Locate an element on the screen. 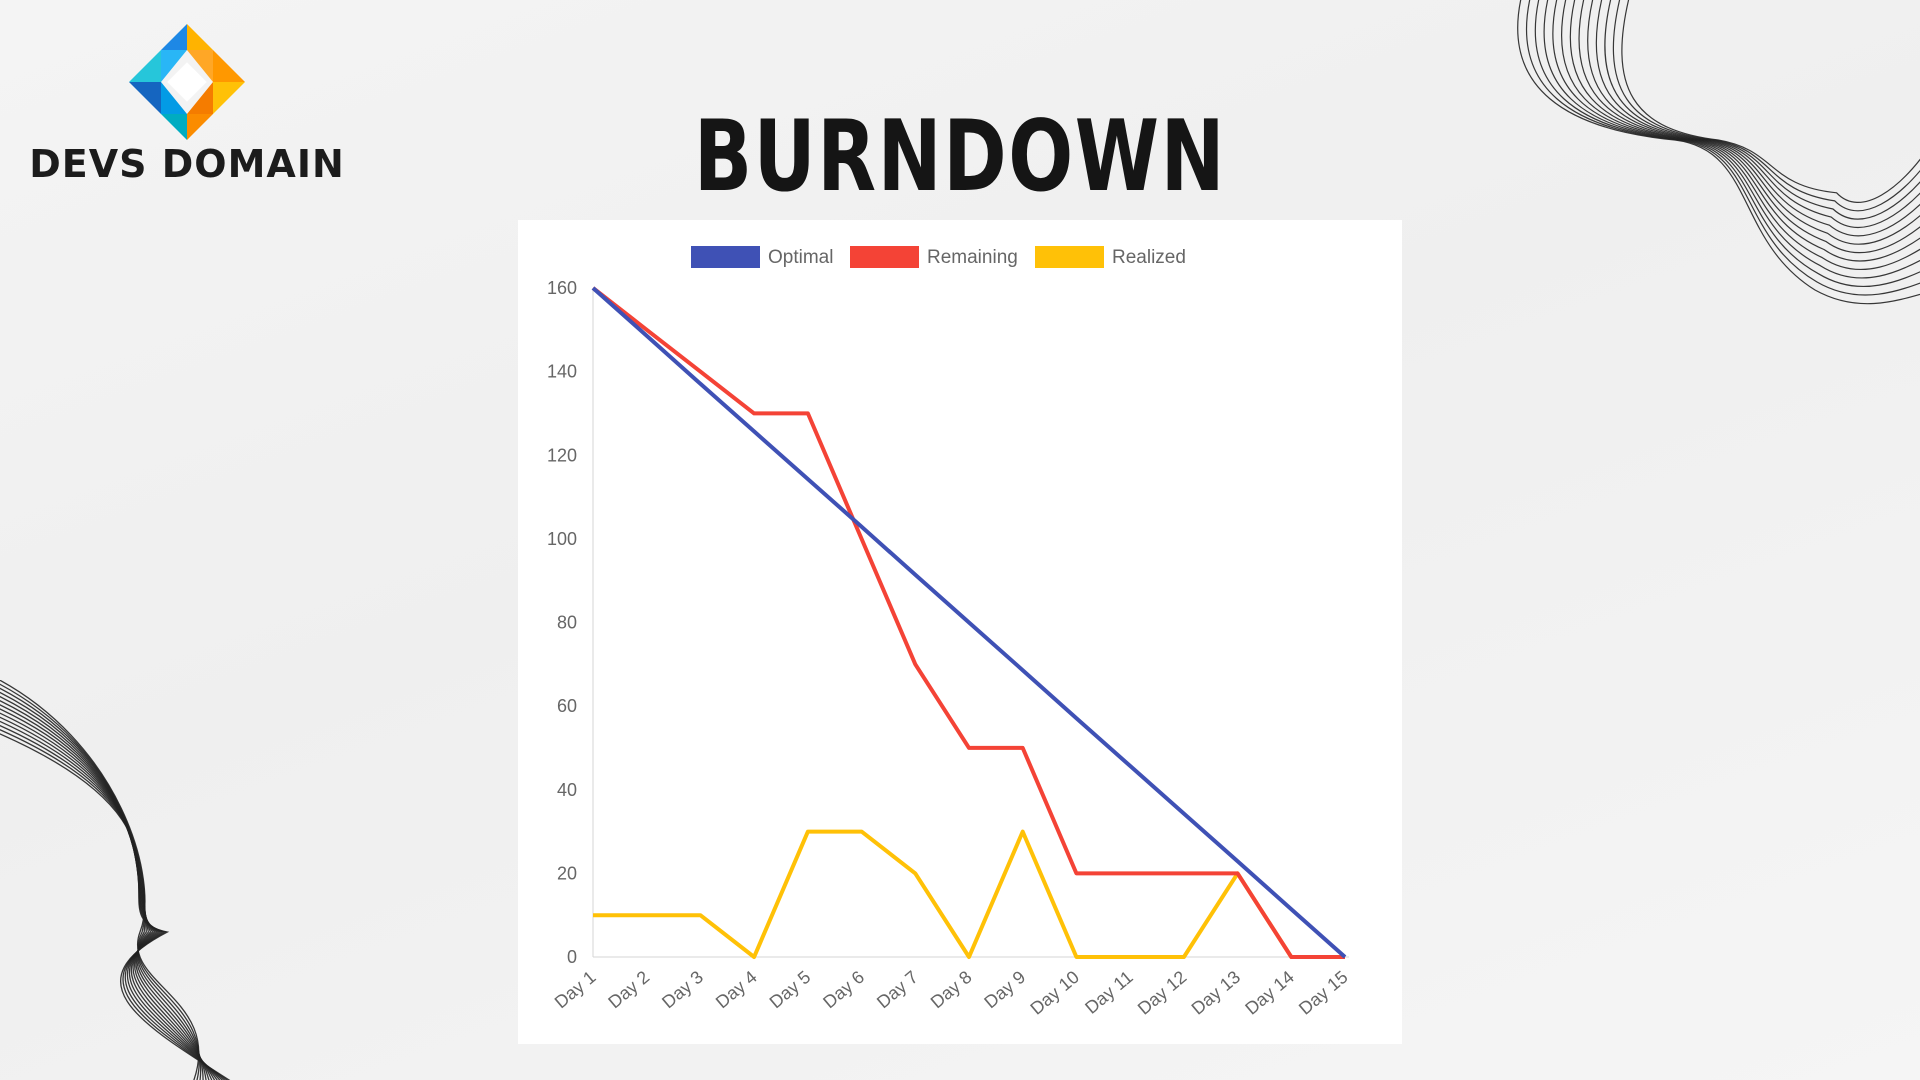  x-tick-label: Day 5 is located at coordinates (790, 990).